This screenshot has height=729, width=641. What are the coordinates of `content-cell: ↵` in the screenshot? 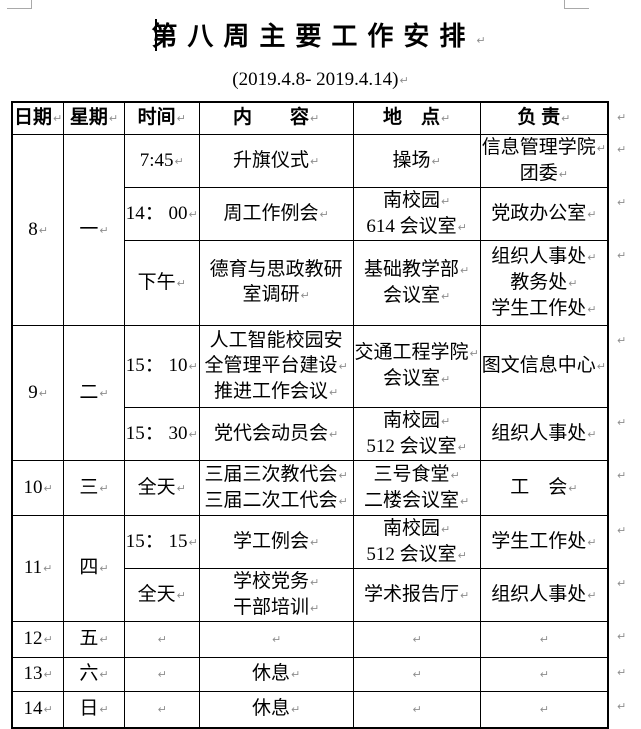 It's located at (276, 639).